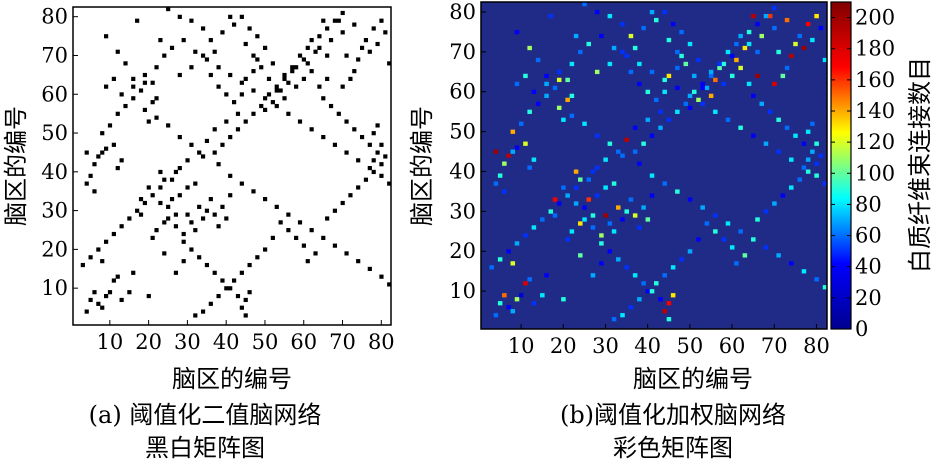 This screenshot has height=468, width=941. I want to click on y-tick-label: 10, so click(462, 291).